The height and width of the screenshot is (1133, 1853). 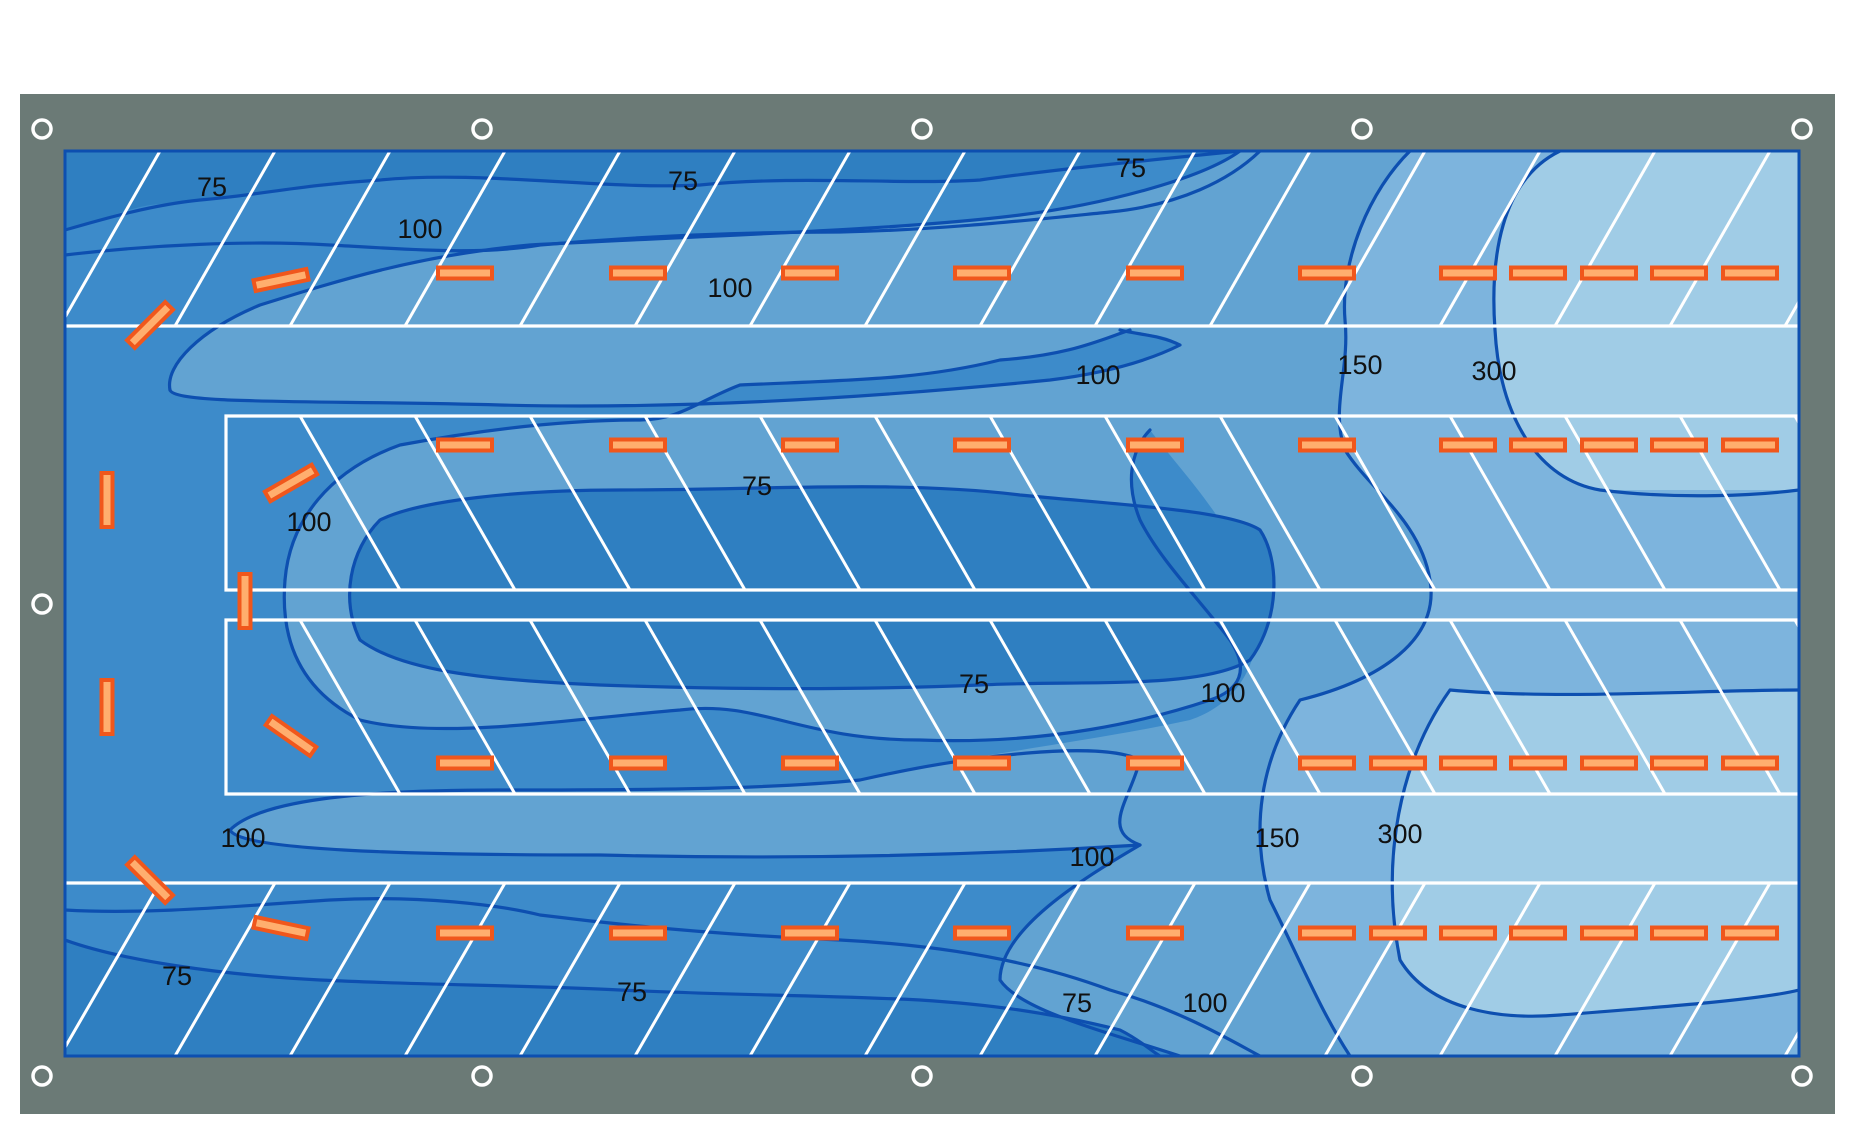 I want to click on zone-75-top, so click(x=652, y=190).